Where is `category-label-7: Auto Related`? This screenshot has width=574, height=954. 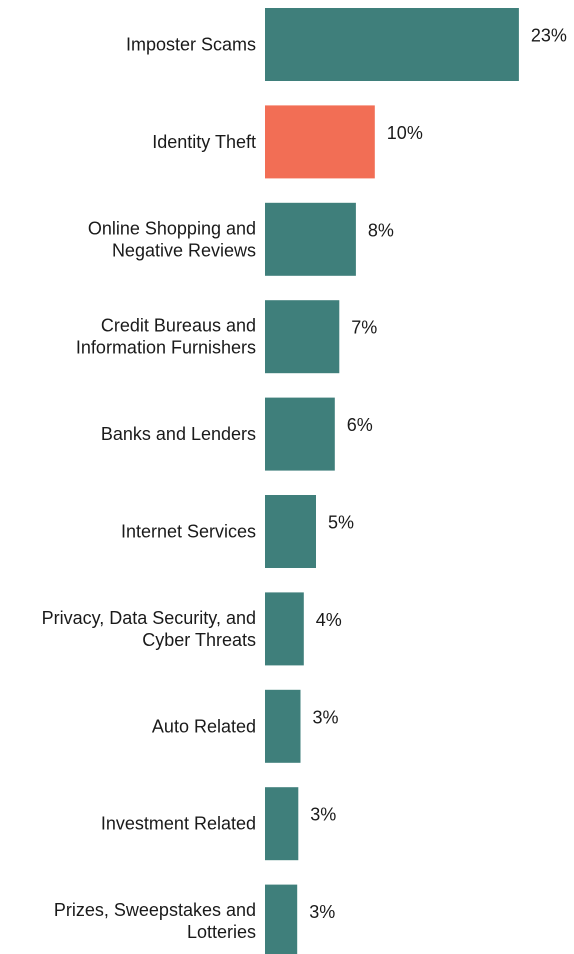 category-label-7: Auto Related is located at coordinates (204, 726).